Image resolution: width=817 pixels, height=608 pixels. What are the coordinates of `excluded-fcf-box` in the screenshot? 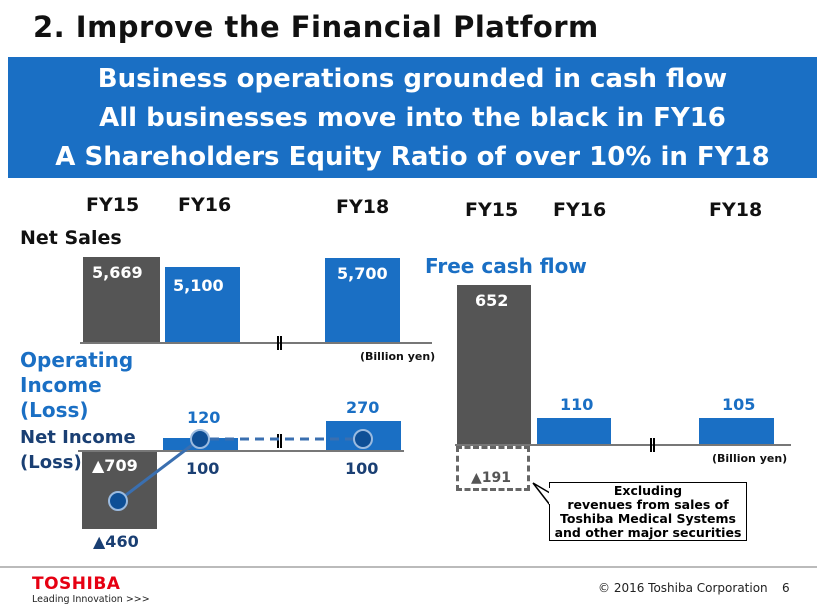 It's located at (493, 468).